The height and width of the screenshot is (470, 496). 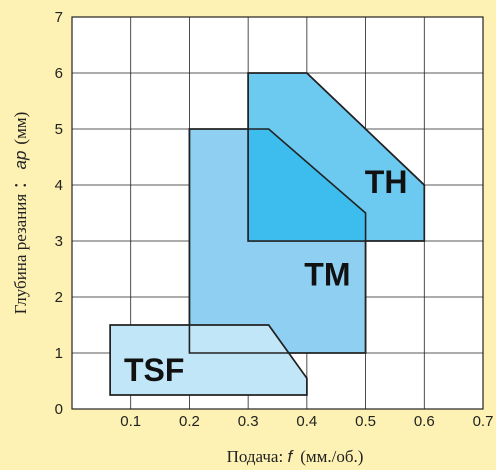 What do you see at coordinates (130, 421) in the screenshot?
I see `x-tick-label: 0.1` at bounding box center [130, 421].